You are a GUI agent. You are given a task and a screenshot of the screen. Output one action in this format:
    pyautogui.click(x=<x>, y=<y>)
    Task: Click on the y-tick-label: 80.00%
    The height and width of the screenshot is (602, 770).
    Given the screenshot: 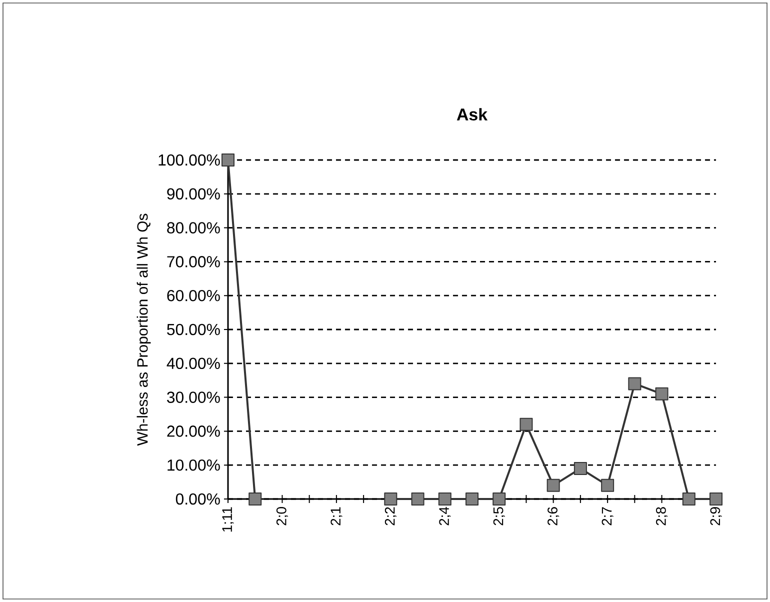 What is the action you would take?
    pyautogui.click(x=193, y=228)
    